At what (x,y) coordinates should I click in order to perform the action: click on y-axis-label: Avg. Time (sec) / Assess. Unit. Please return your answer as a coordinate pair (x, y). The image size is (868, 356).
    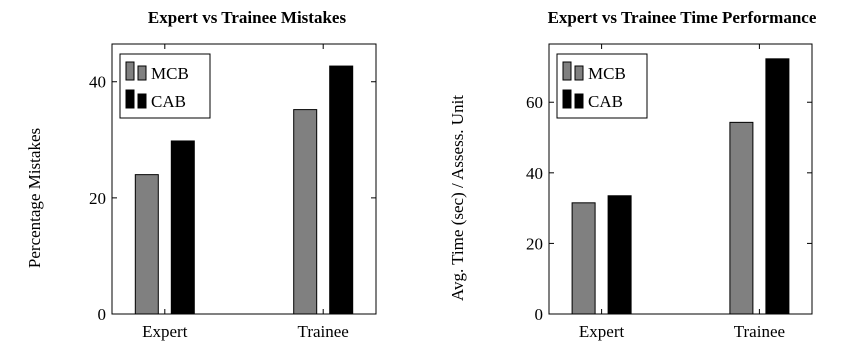
    Looking at the image, I should click on (457, 198).